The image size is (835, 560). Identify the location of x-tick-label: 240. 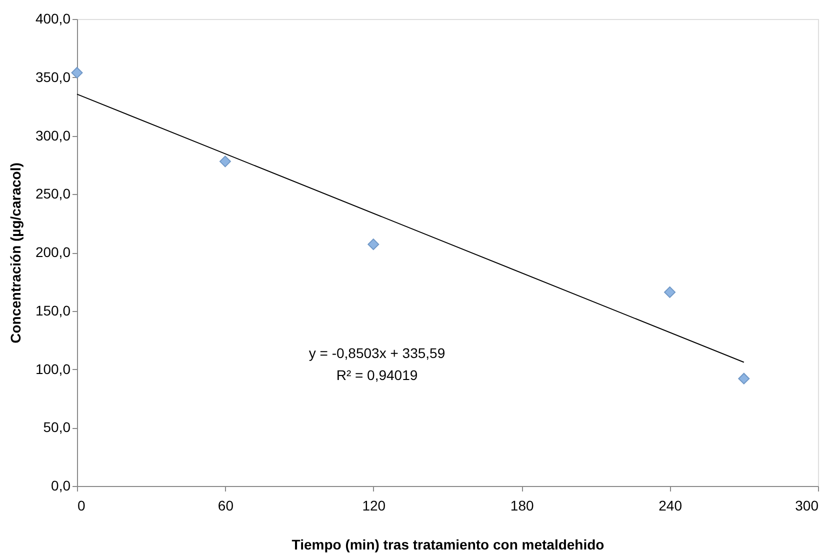
(670, 506).